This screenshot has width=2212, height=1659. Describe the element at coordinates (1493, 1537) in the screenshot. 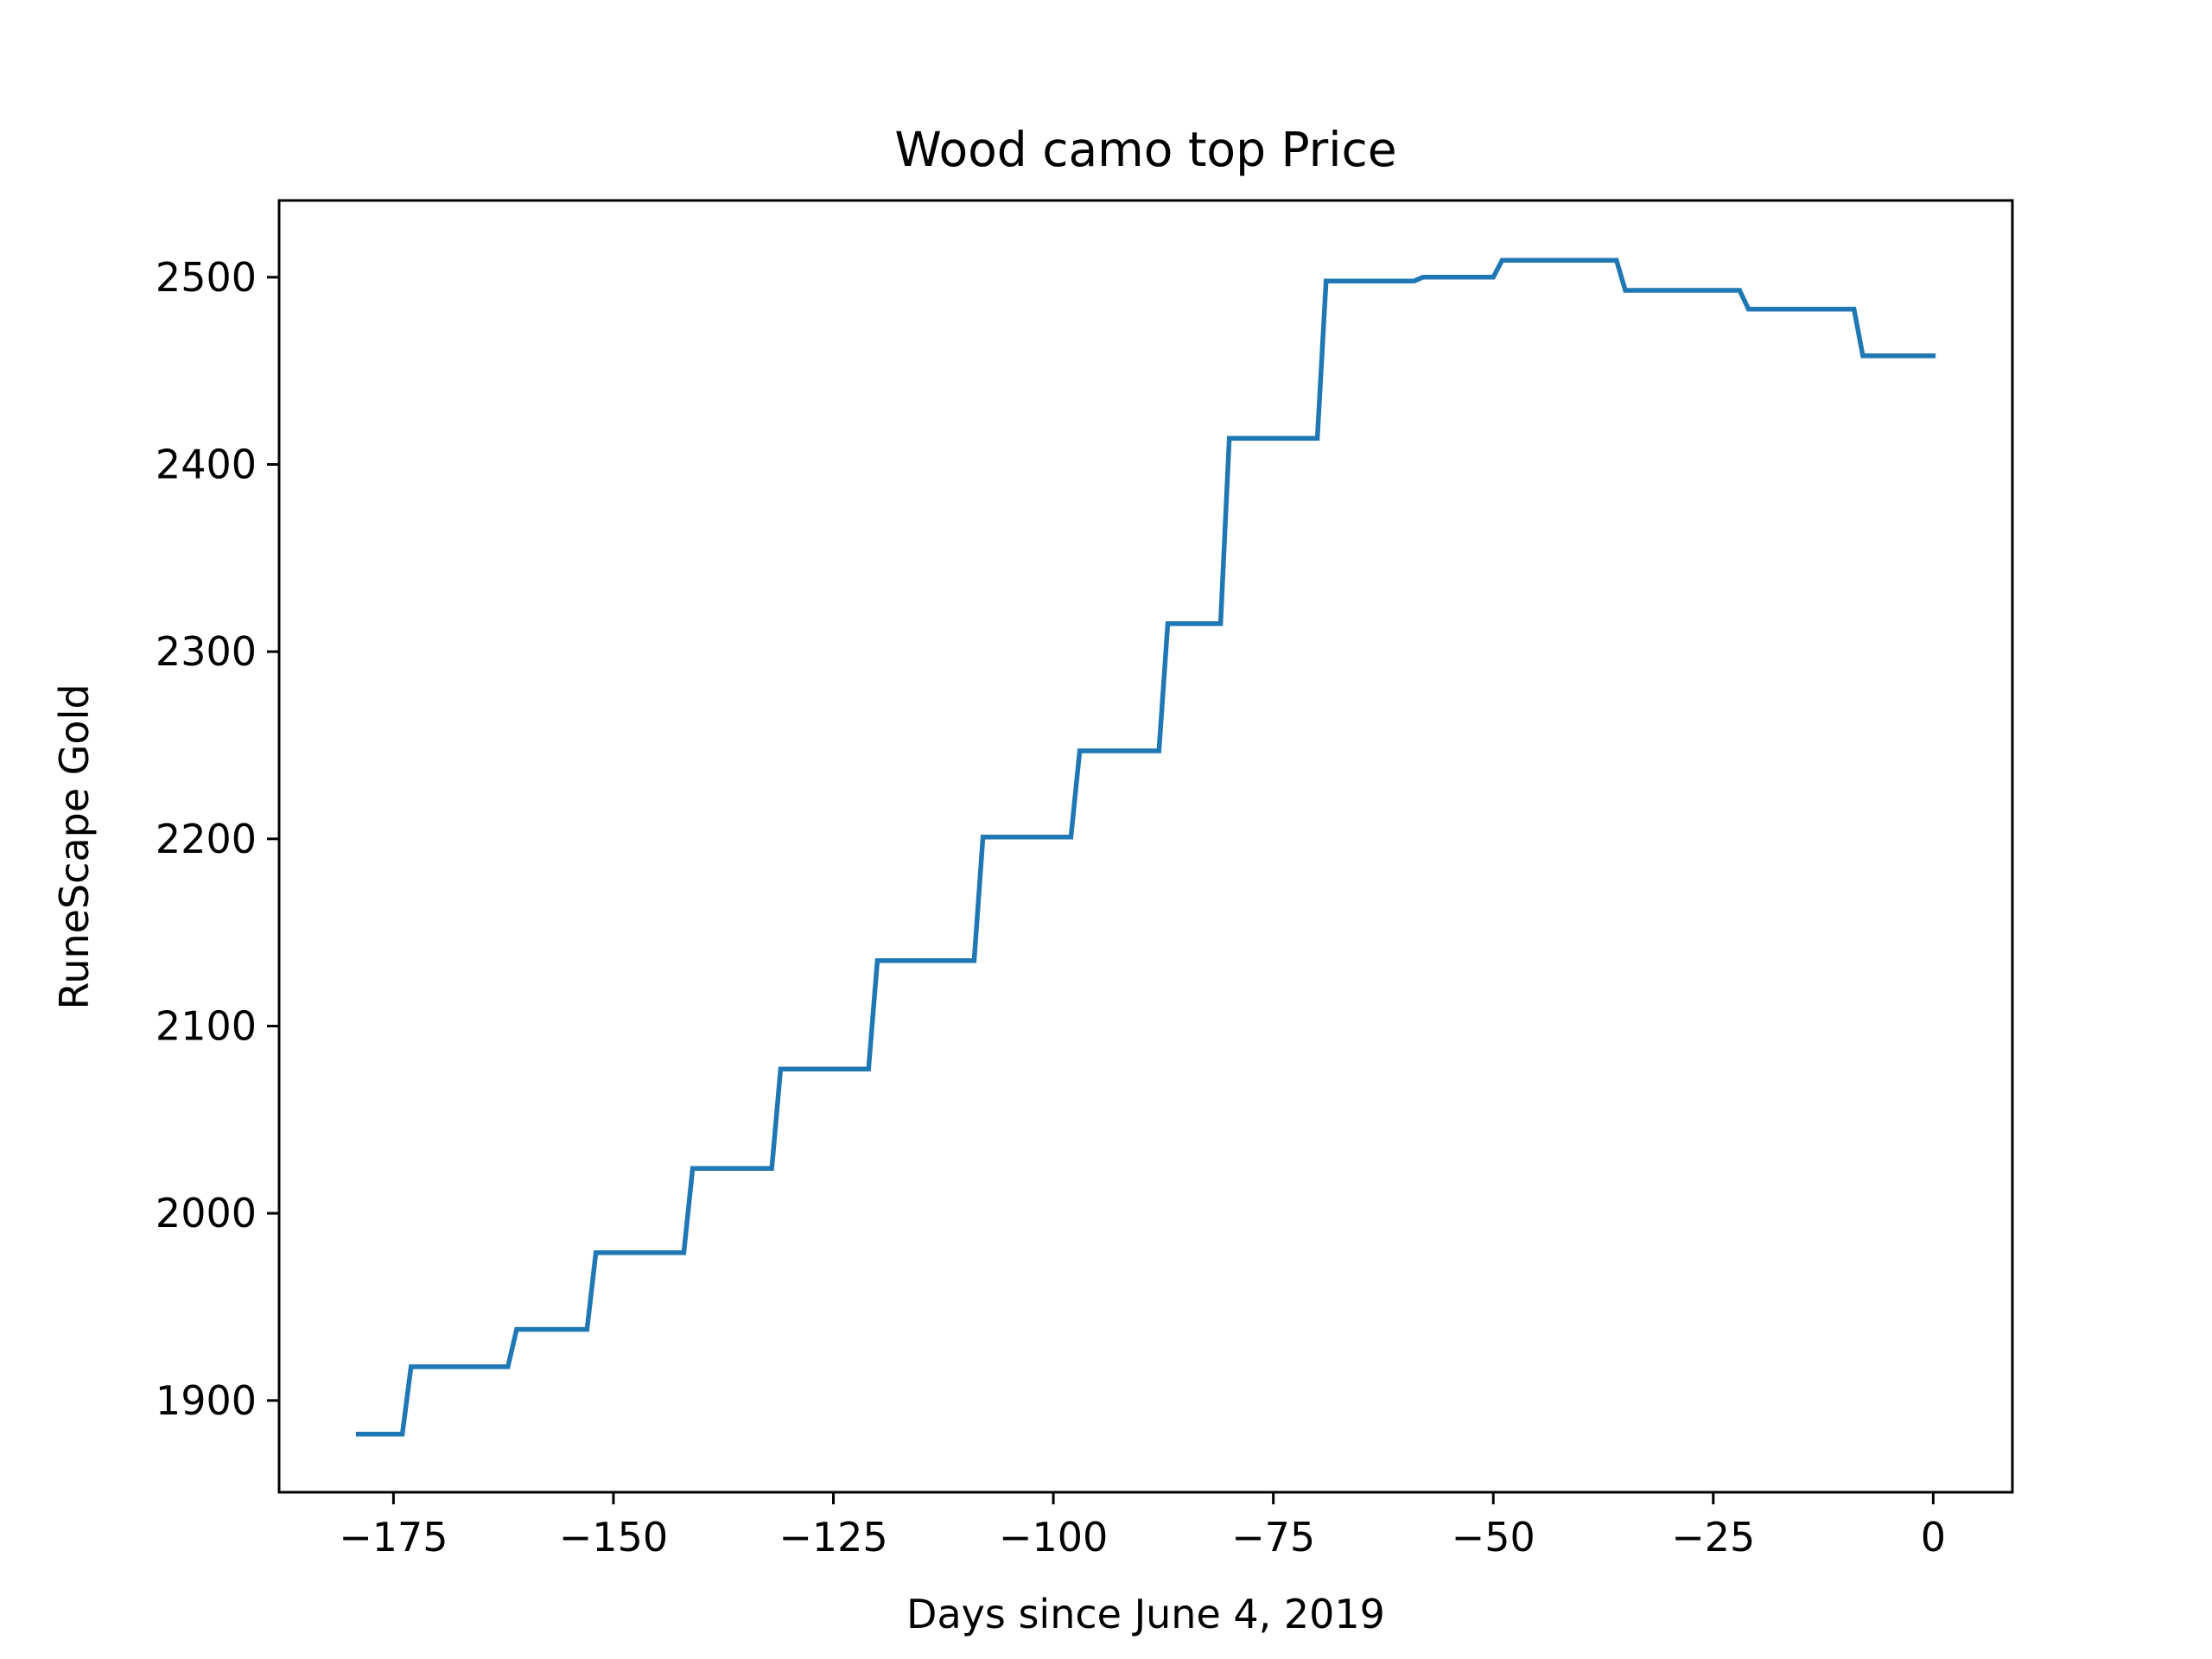

I see `x-tick-label: −50` at that location.